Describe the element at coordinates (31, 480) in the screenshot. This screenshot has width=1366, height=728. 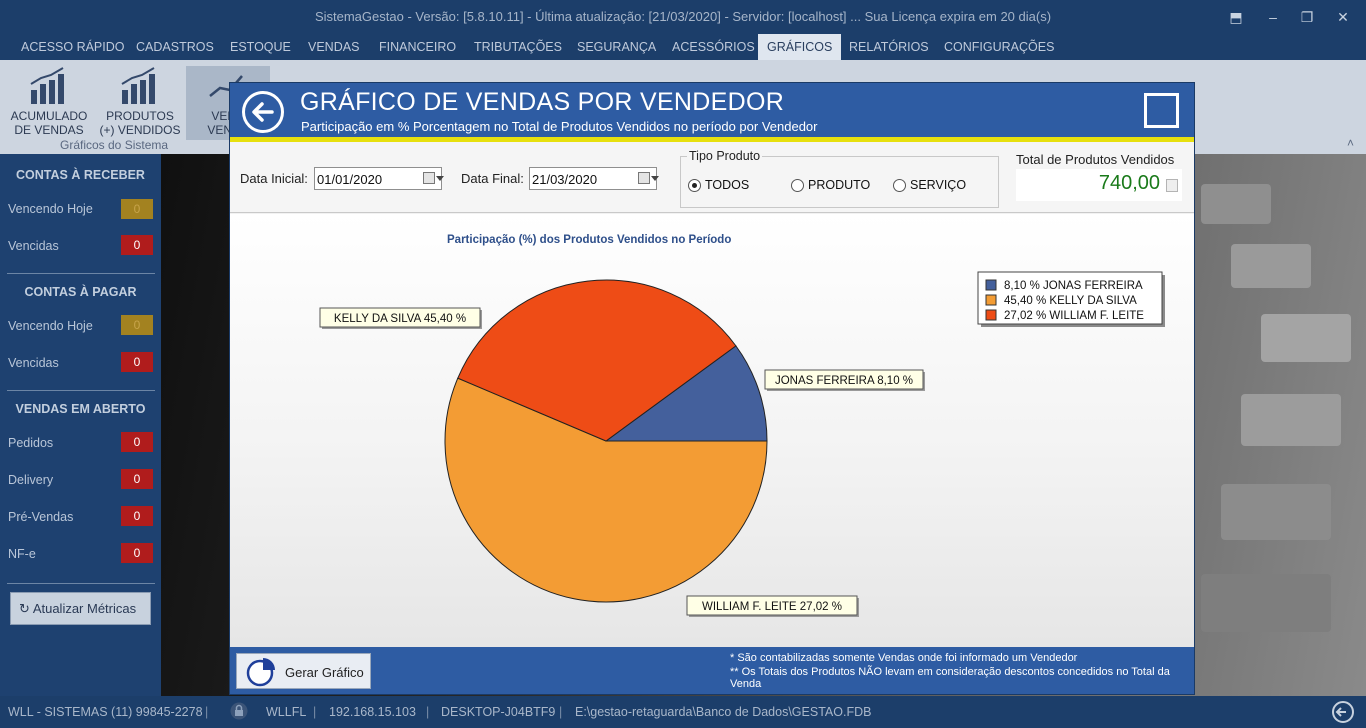
I see `delivery-label: Delivery` at that location.